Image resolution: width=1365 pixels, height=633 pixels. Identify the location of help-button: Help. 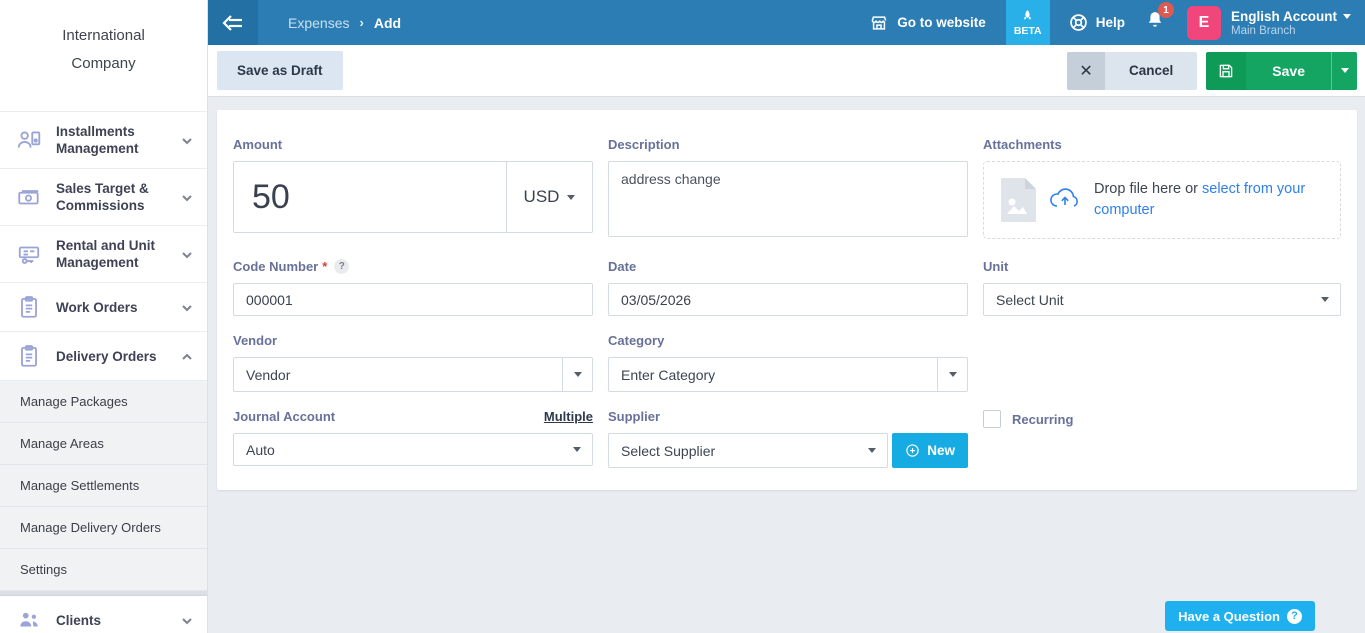
(1096, 22).